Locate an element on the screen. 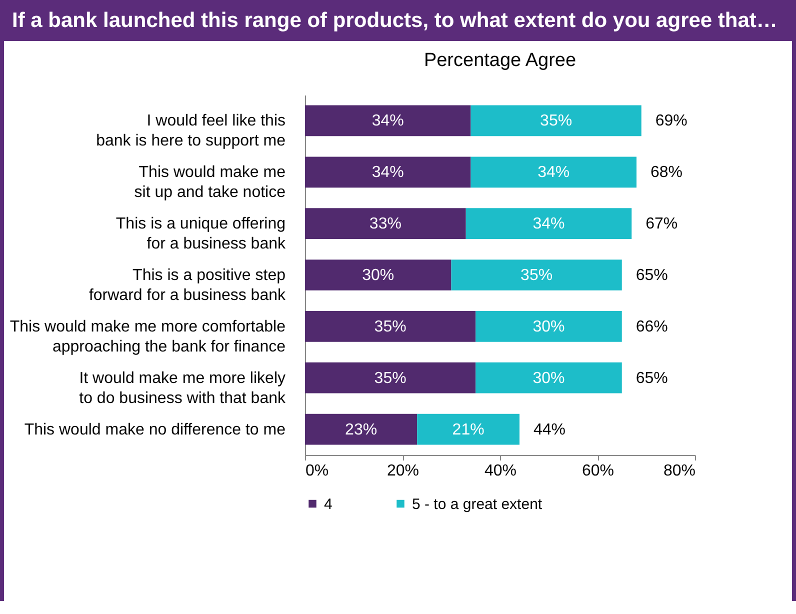 This screenshot has height=614, width=796. chart-subtitle: Percentage Agree is located at coordinates (500, 60).